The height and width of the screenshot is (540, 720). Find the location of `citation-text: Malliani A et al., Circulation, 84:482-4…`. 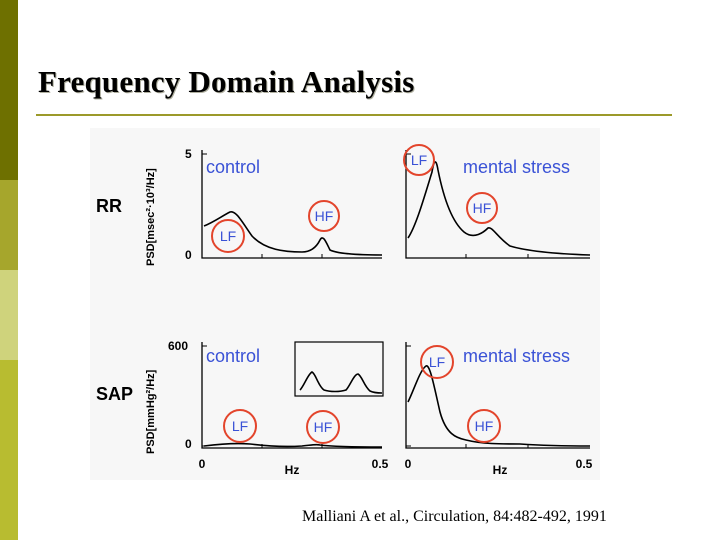

citation-text: Malliani A et al., Circulation, 84:482-4… is located at coordinates (454, 516).